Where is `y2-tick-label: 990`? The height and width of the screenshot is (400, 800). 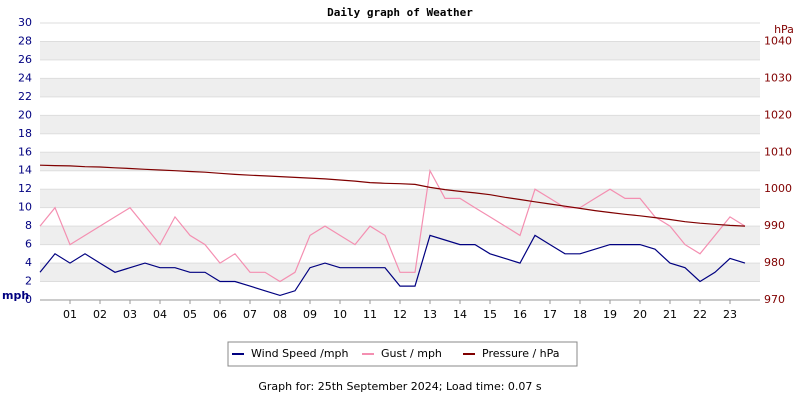
y2-tick-label: 990 is located at coordinates (774, 225).